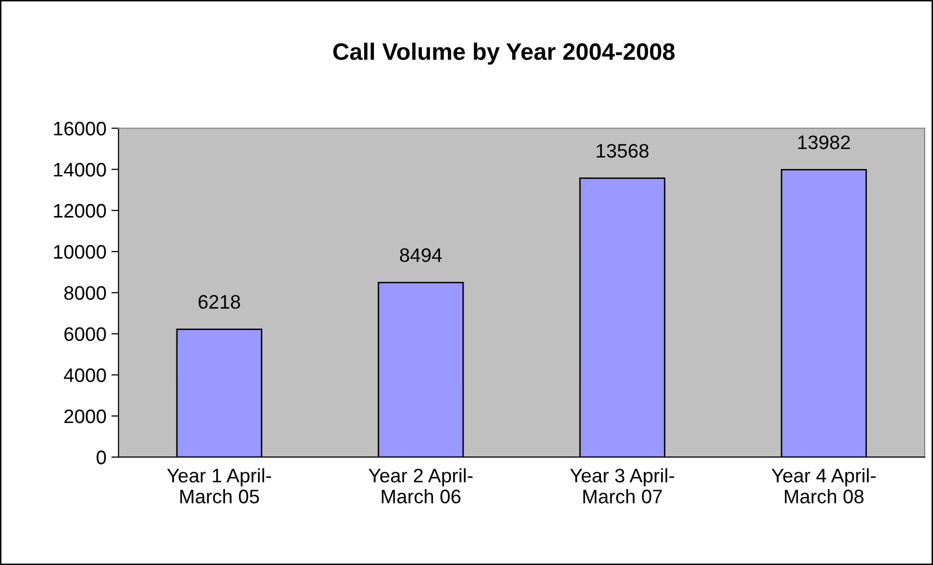 This screenshot has height=565, width=933. I want to click on x-tick-label: Year 2 April- March 06, so click(420, 486).